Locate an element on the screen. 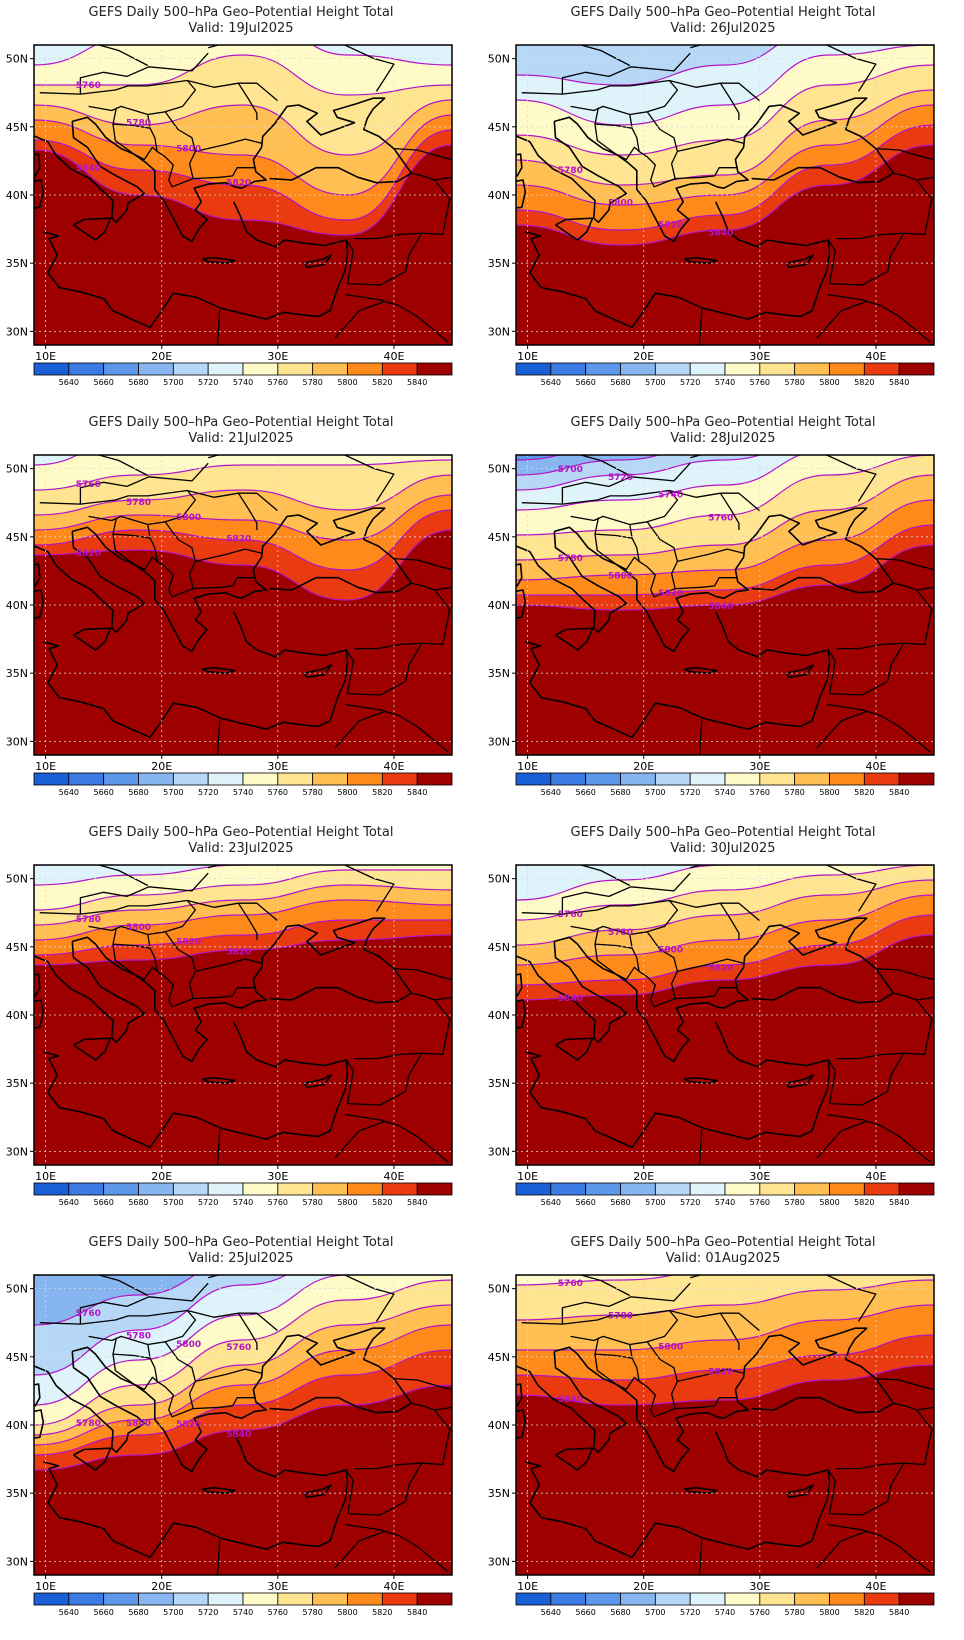 This screenshot has height=1640, width=964. lon-label: 30E is located at coordinates (277, 356).